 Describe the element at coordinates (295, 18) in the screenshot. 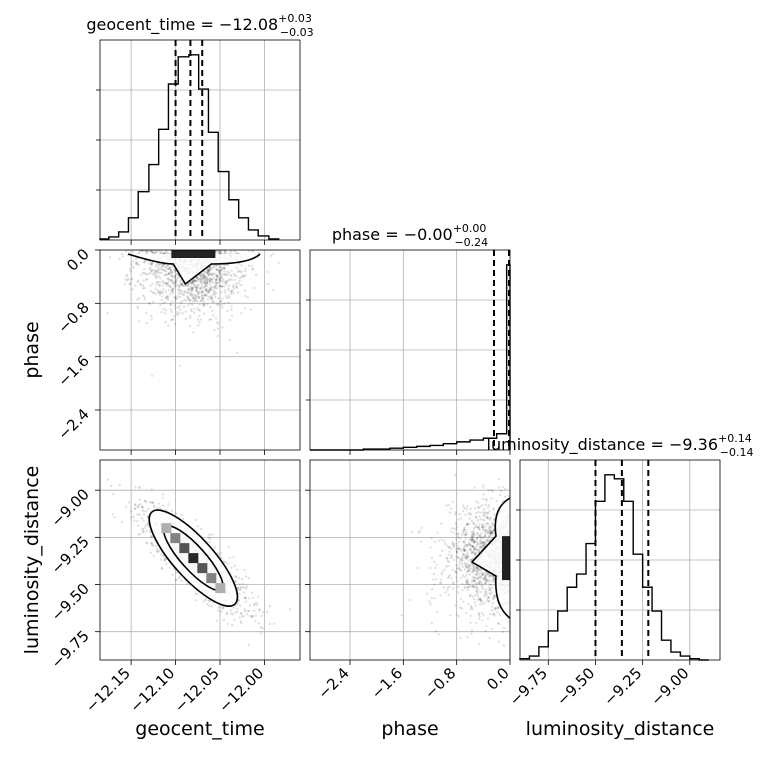

I see `title-sup: +0.03` at that location.